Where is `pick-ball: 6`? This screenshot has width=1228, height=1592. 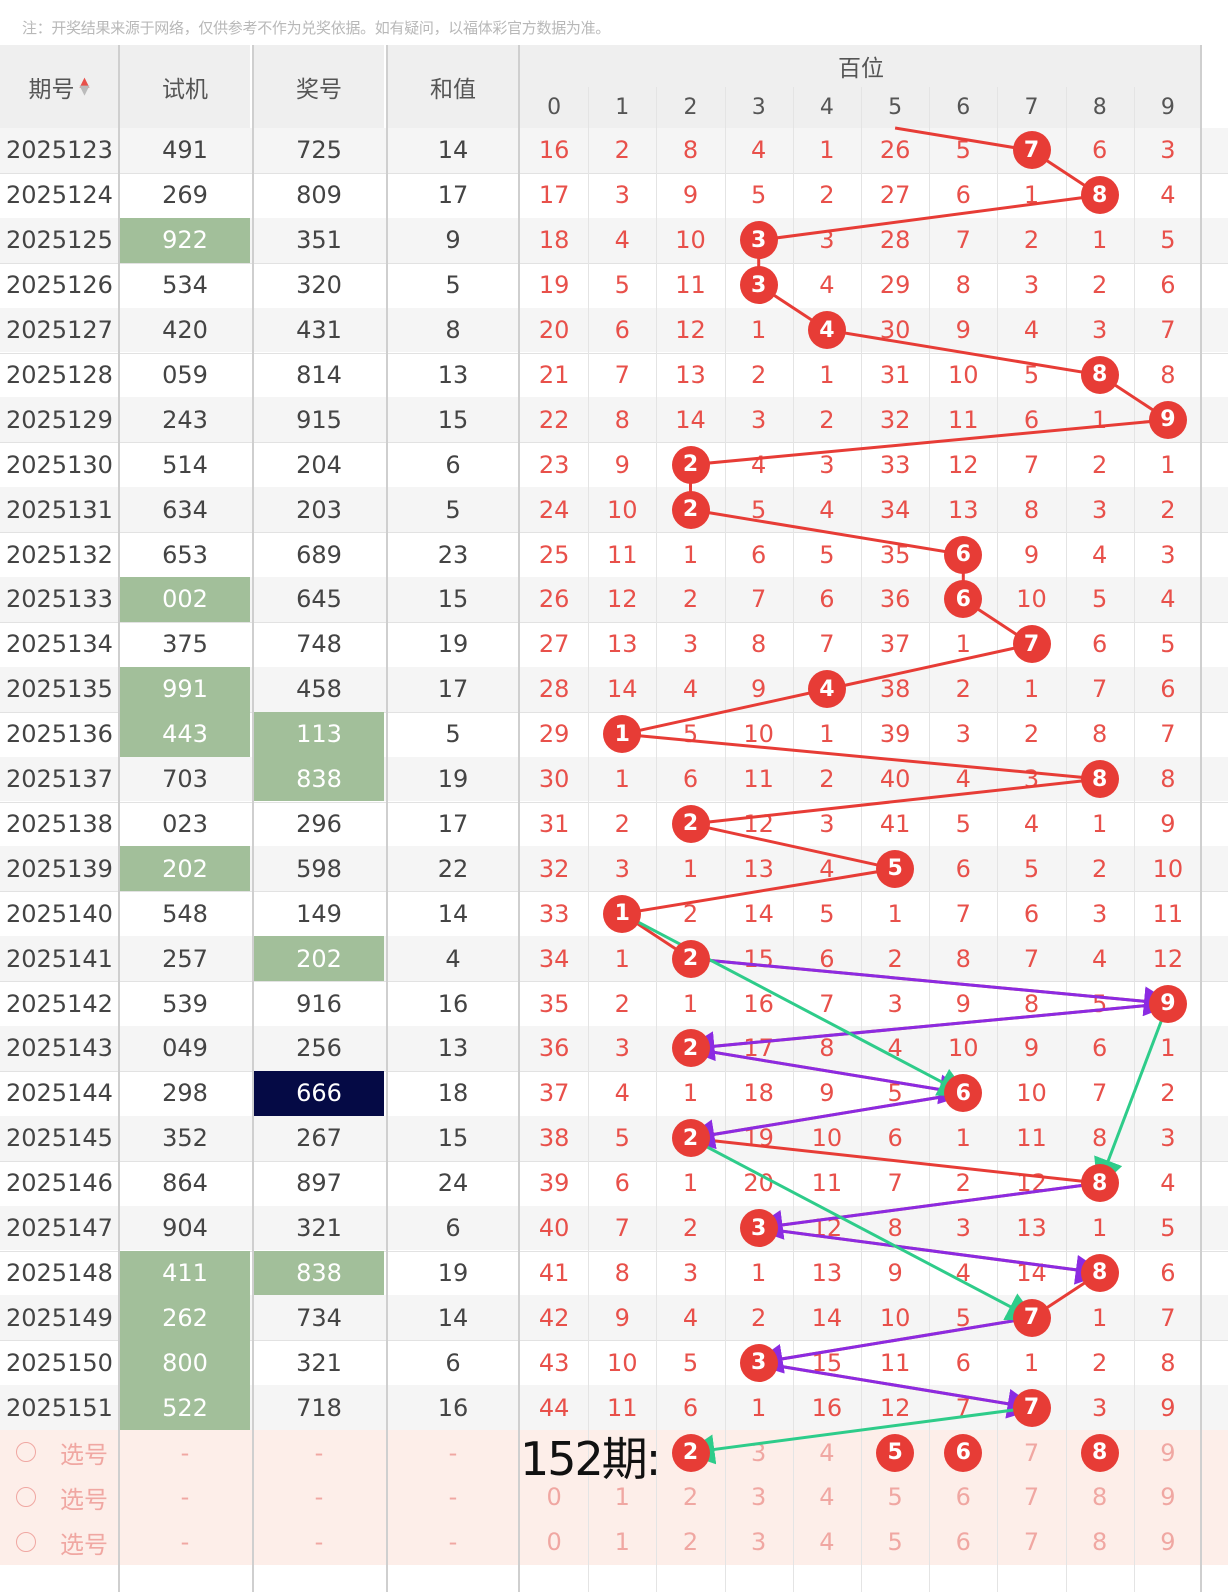 pick-ball: 6 is located at coordinates (963, 1452).